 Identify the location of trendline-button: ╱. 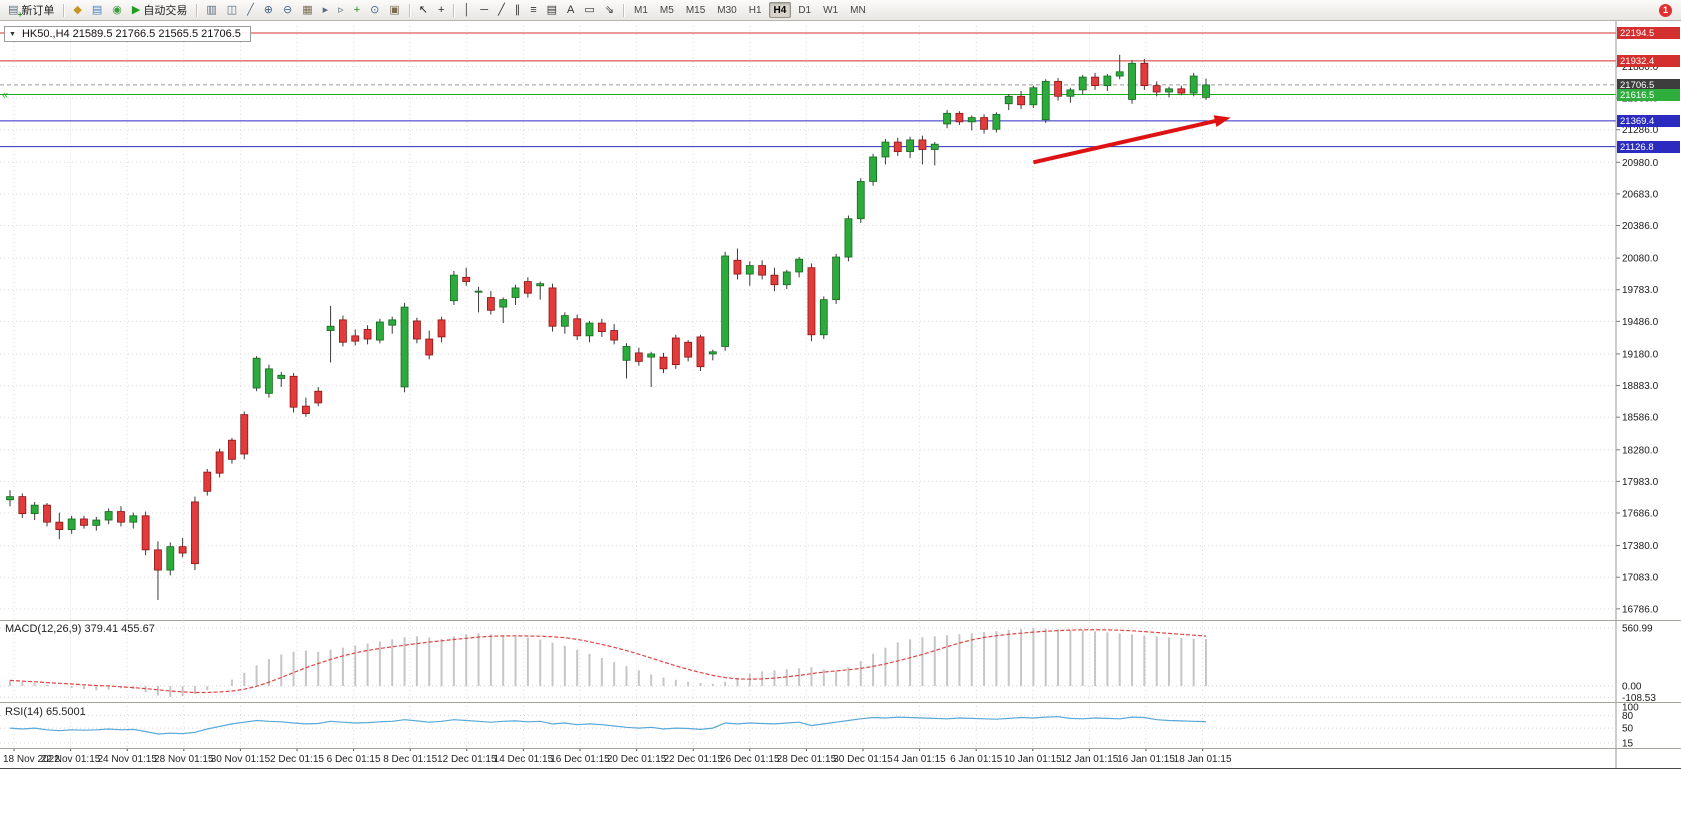
(501, 10).